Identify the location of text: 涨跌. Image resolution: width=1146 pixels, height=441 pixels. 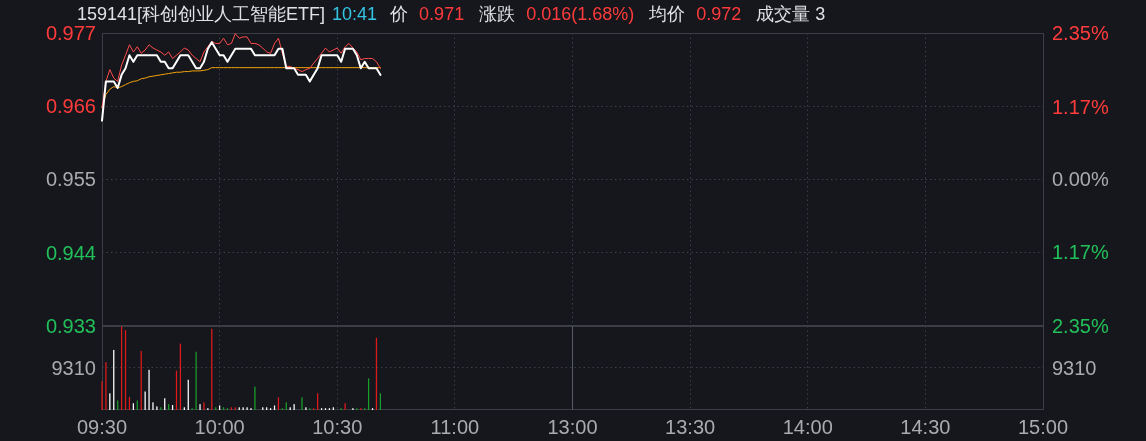
(497, 14).